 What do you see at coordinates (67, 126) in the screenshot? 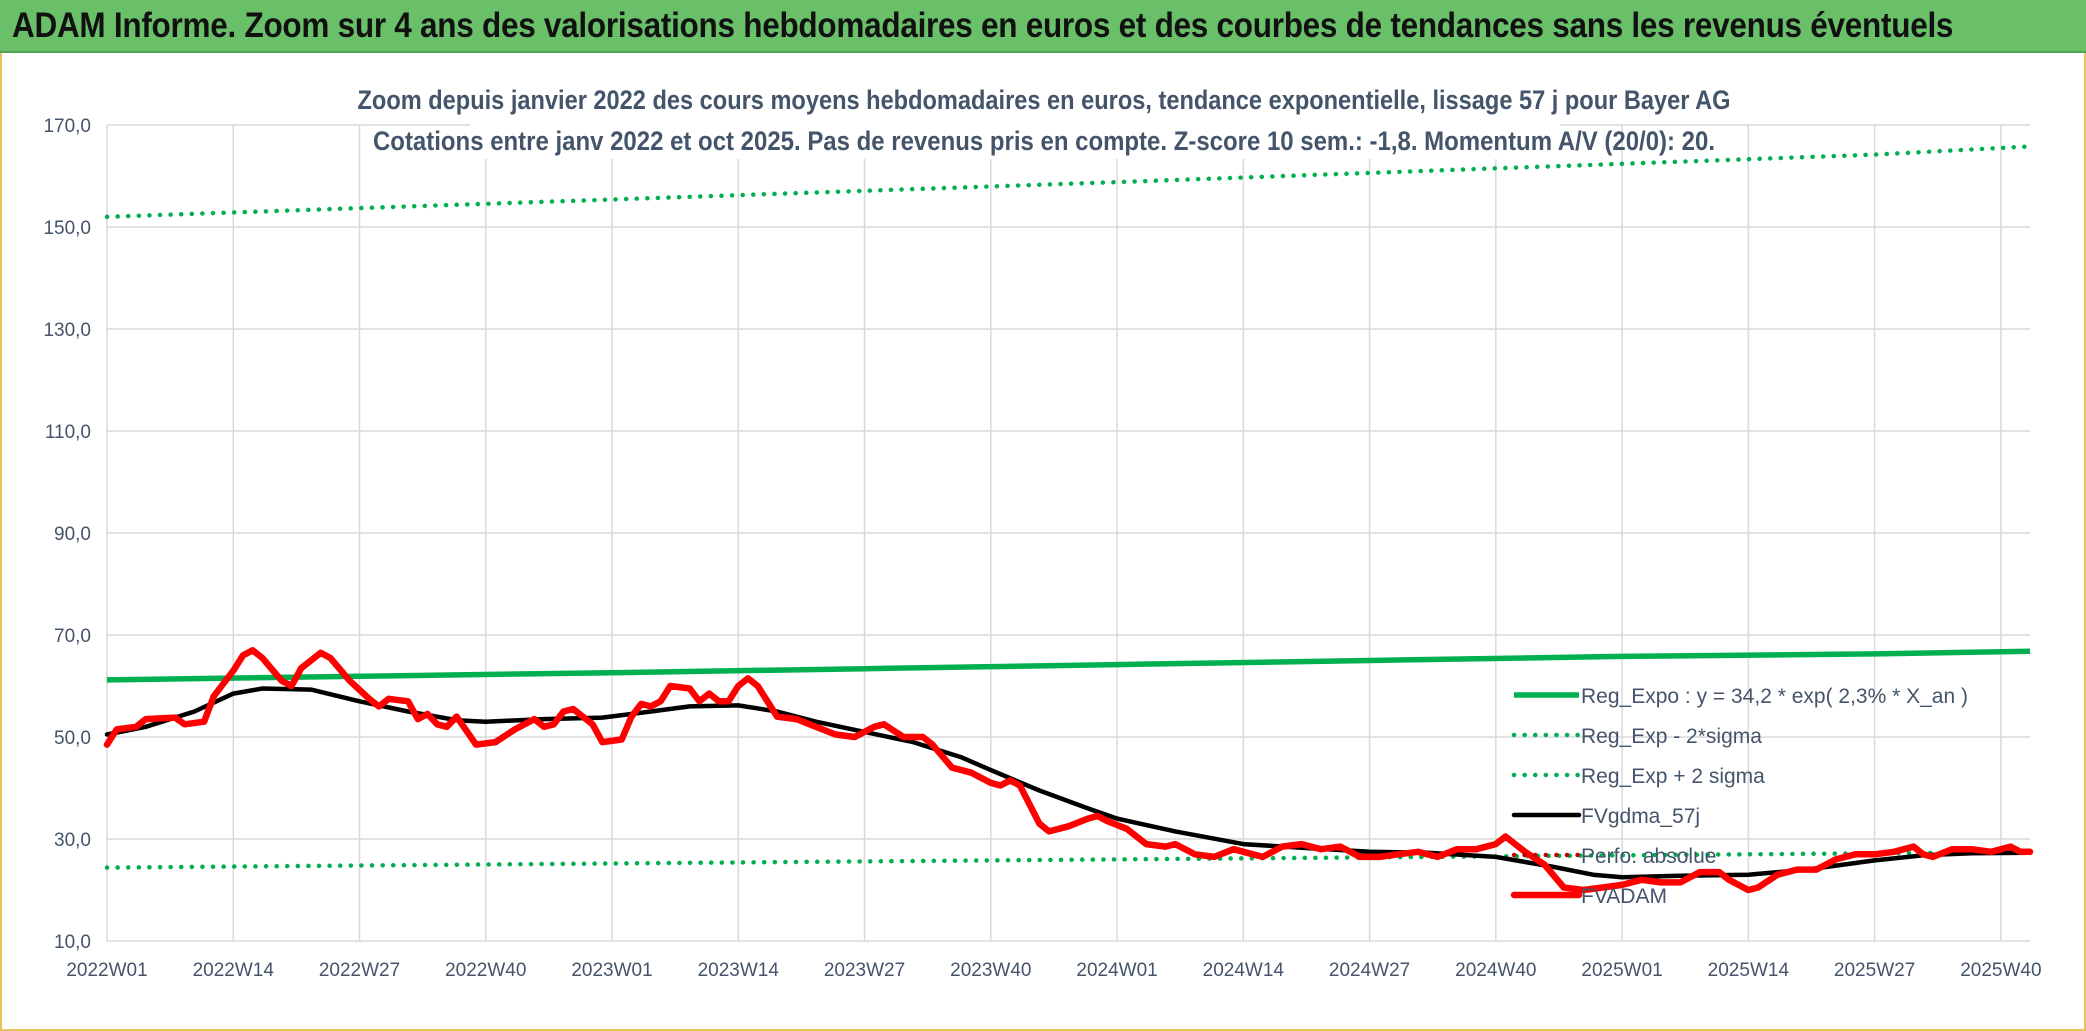
I see `y-tick-label: 170,0` at bounding box center [67, 126].